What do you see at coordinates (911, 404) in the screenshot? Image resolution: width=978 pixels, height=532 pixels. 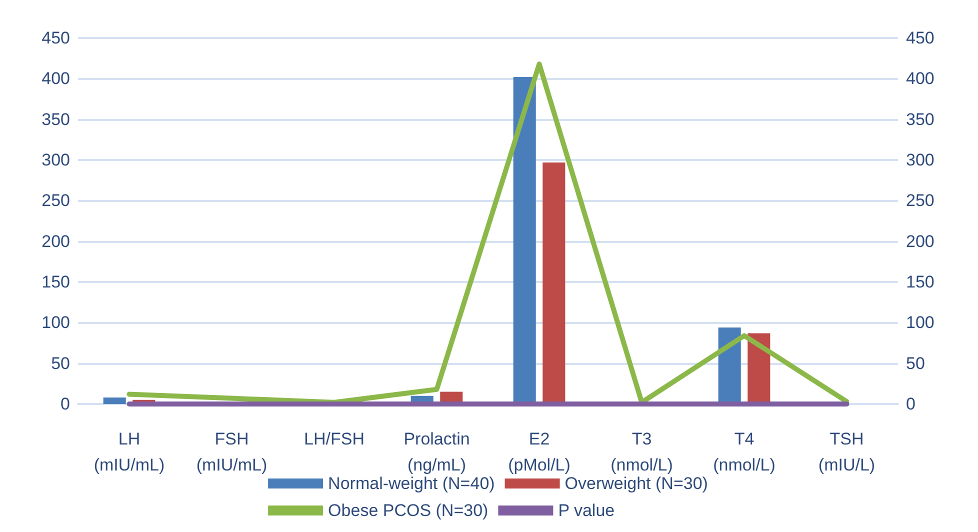 I see `y2-tick-label: 0` at bounding box center [911, 404].